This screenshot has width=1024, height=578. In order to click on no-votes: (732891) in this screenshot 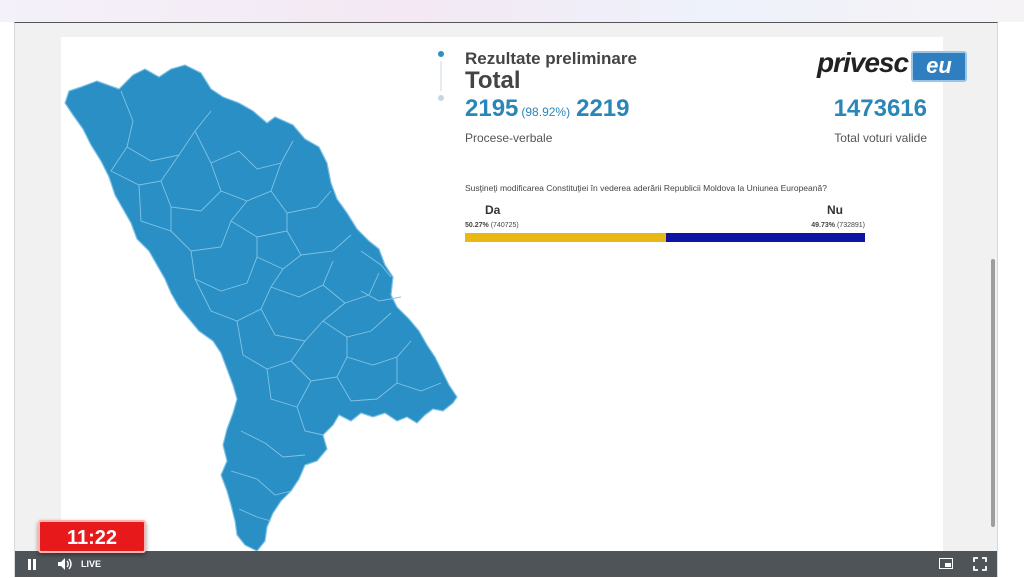, I will do `click(850, 225)`.